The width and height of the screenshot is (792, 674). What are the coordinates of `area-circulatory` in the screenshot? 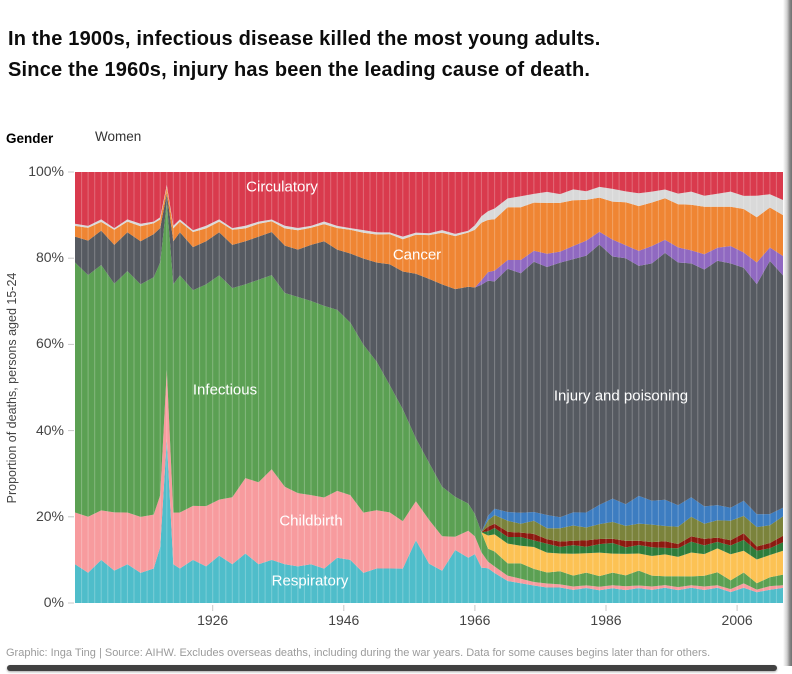 It's located at (429, 204).